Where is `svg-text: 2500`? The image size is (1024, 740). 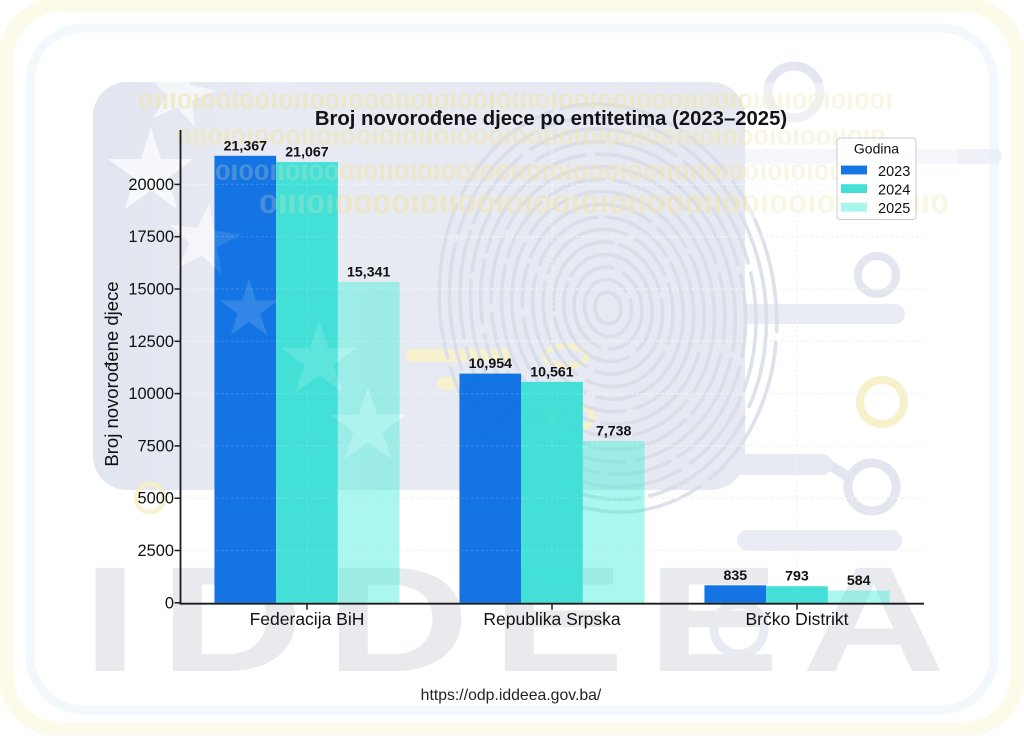 svg-text: 2500 is located at coordinates (156, 551).